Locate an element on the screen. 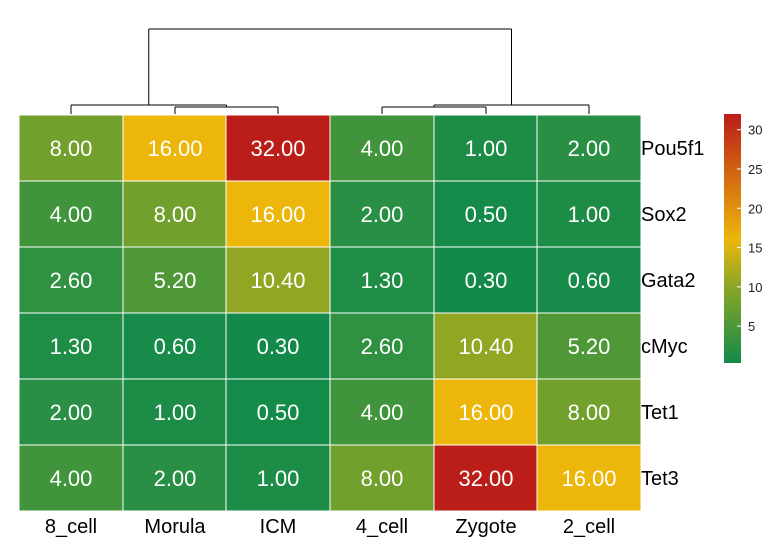 This screenshot has height=557, width=780. row-label: Gata2 is located at coordinates (668, 281).